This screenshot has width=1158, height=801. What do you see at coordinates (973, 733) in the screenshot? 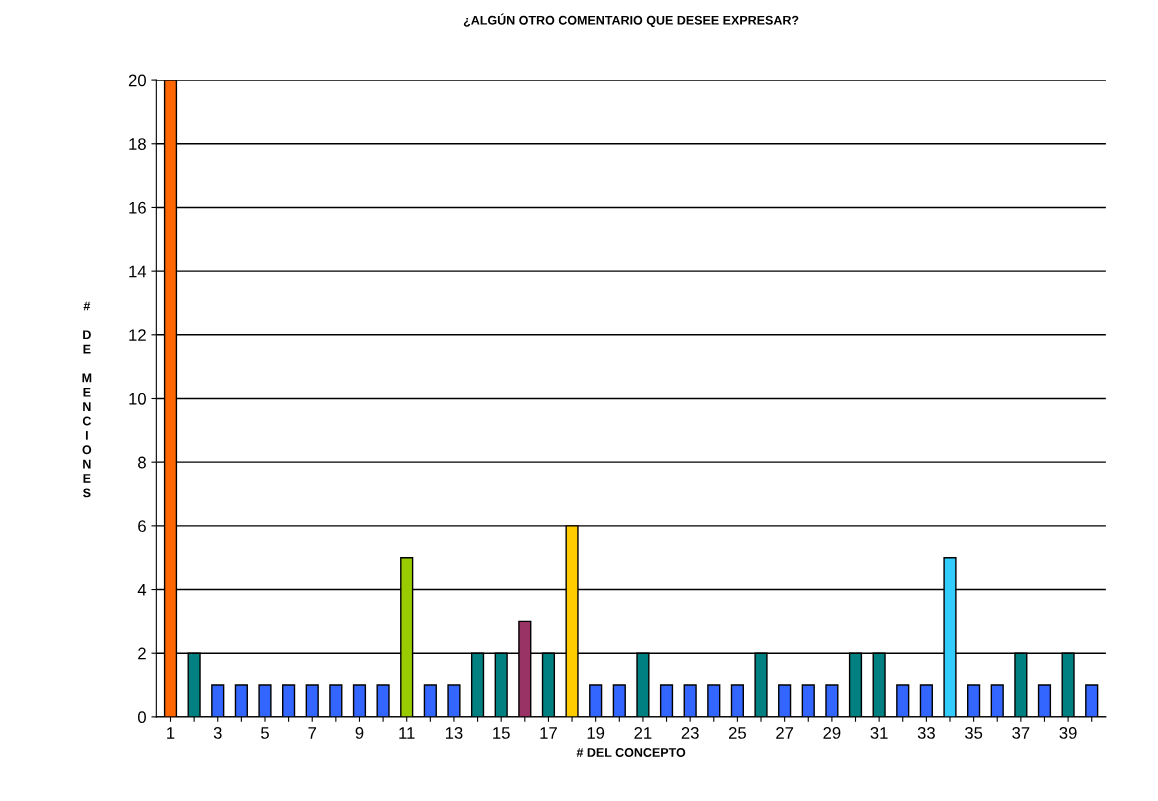
I see `x-tick-label: 35` at bounding box center [973, 733].